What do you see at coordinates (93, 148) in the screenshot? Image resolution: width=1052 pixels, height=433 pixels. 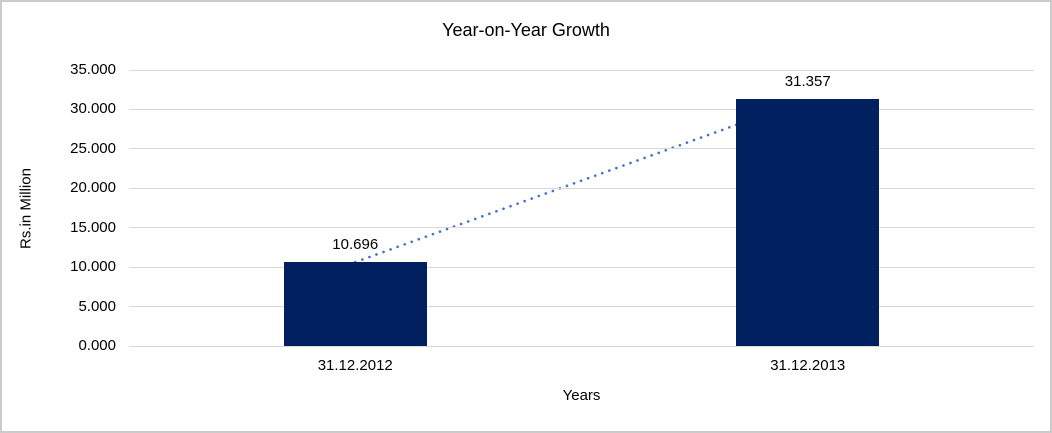 I see `y-tick-label: 25.000` at bounding box center [93, 148].